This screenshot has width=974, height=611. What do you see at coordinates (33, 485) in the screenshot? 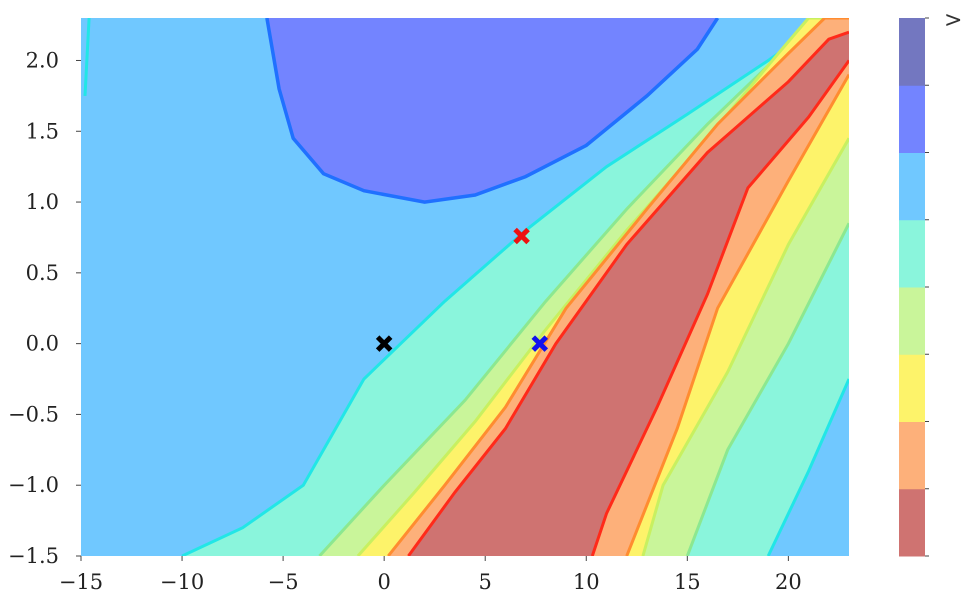
I see `y-tick-label-6: −1.0` at bounding box center [33, 485].